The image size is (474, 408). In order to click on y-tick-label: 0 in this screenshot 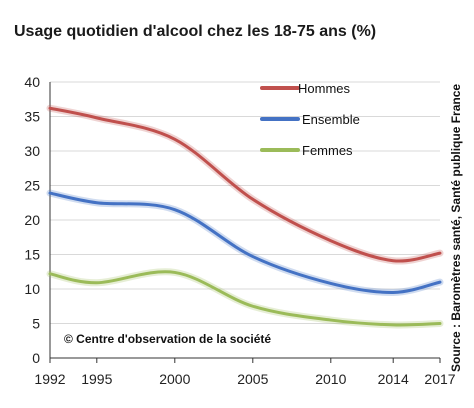, I will do `click(36, 358)`.